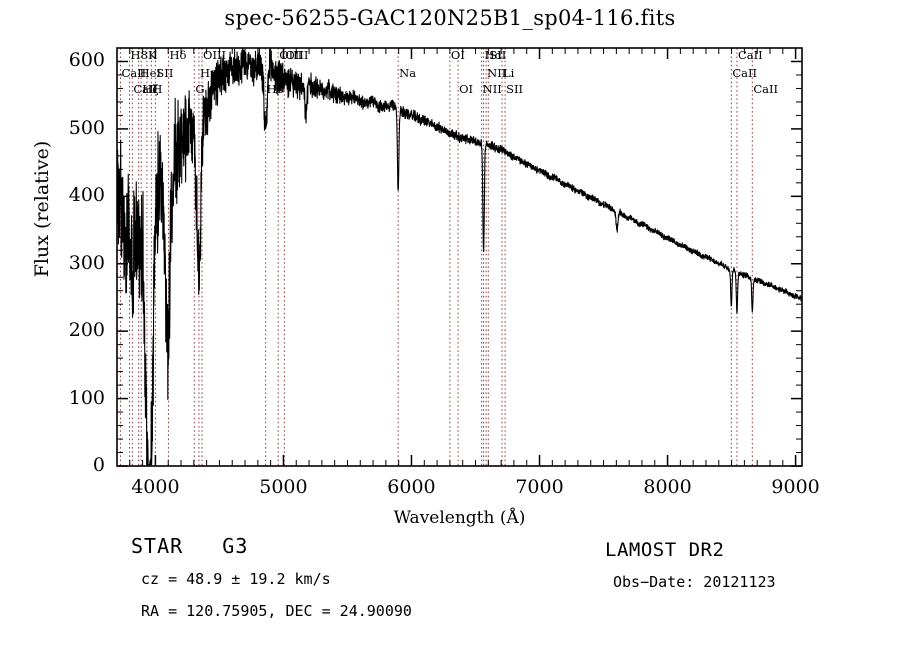 The width and height of the screenshot is (900, 649). I want to click on object-type: STAR, so click(157, 546).